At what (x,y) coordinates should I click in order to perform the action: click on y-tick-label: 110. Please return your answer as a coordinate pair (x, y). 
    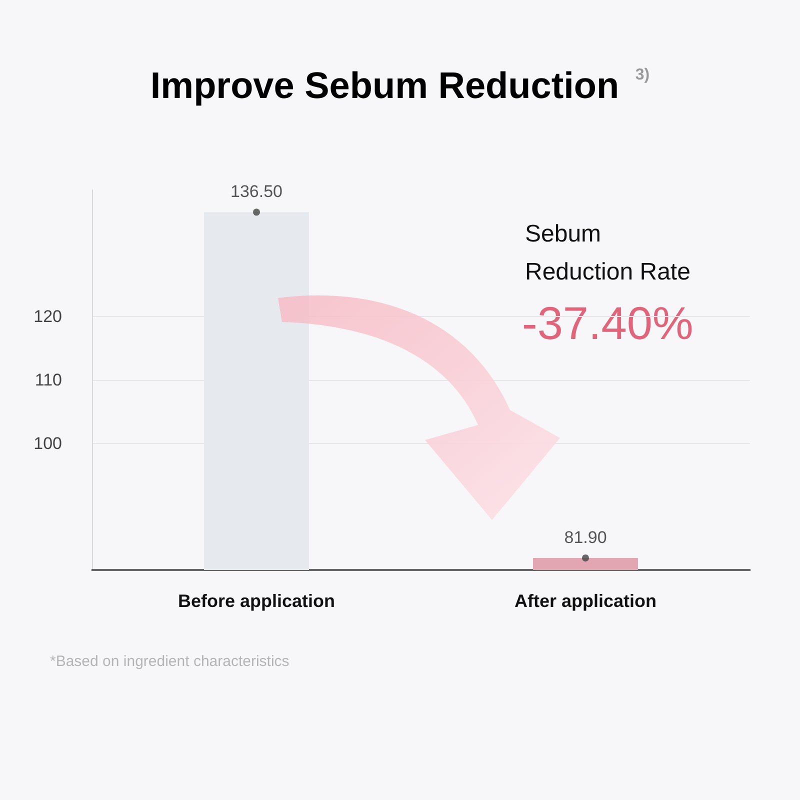
    Looking at the image, I should click on (48, 380).